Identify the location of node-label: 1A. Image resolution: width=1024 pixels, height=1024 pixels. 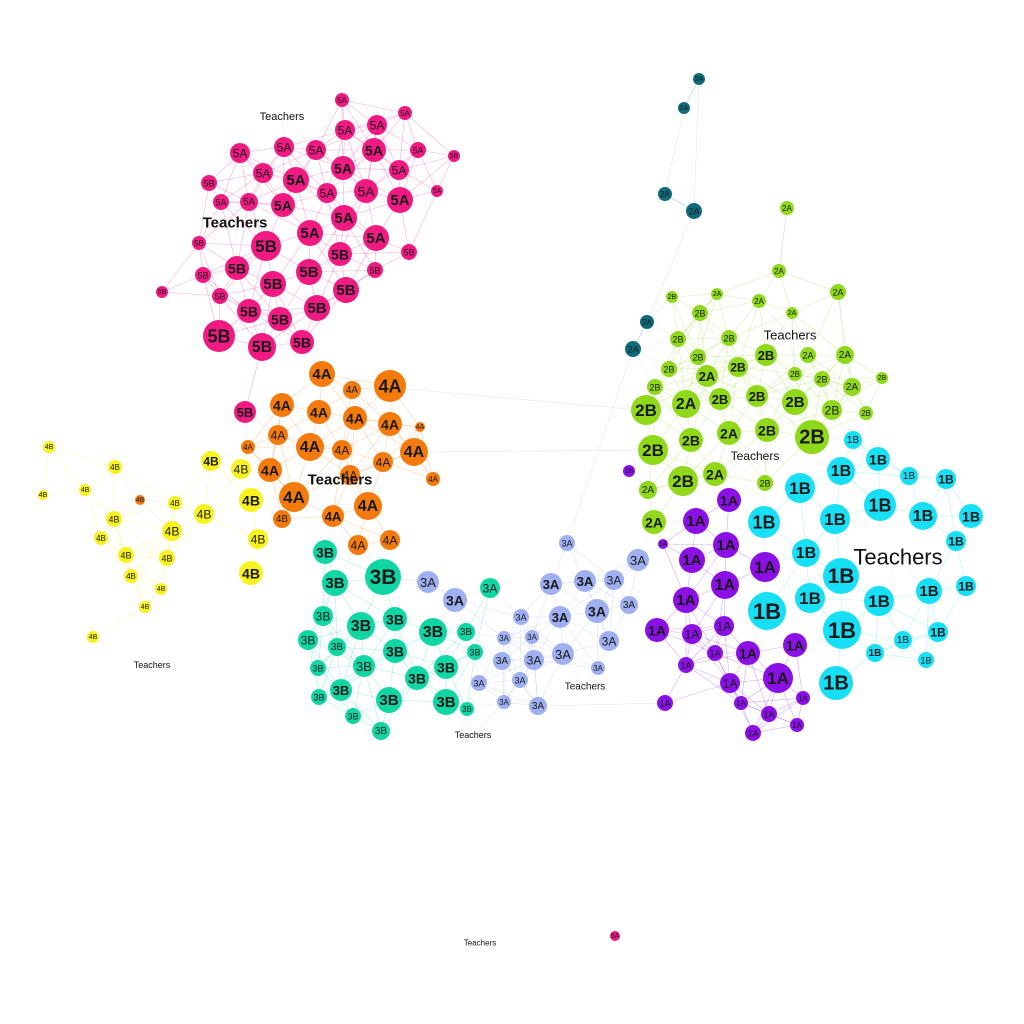
(685, 666).